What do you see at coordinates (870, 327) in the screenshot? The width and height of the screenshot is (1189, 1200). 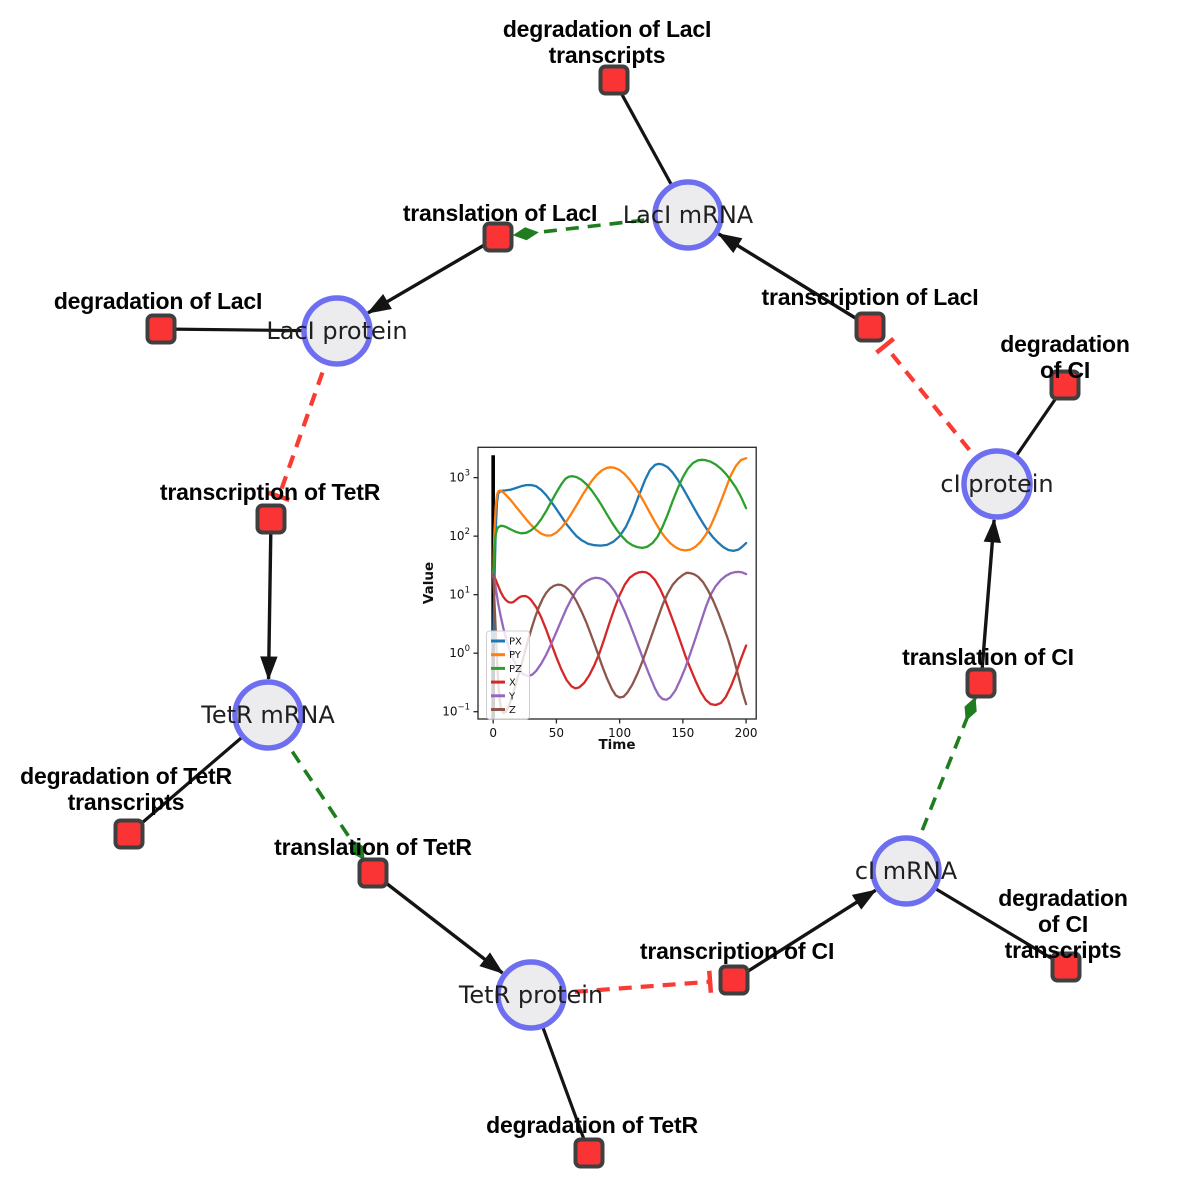 I see `reaction-node-transcription-of-laci` at bounding box center [870, 327].